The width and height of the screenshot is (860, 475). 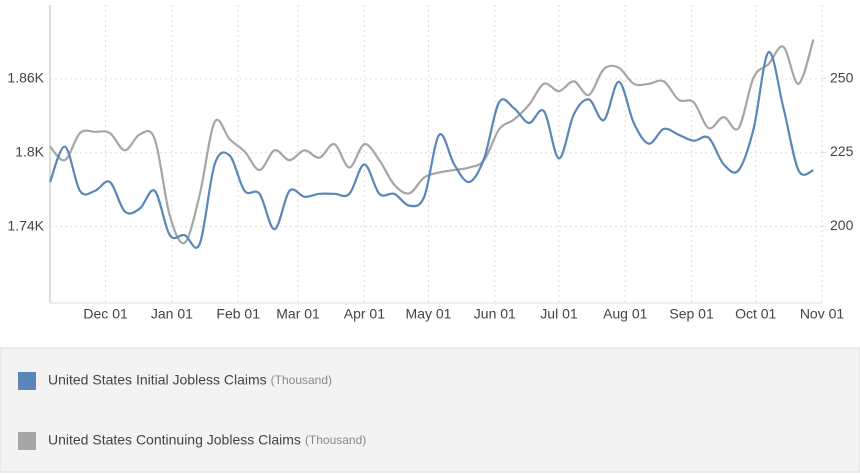 What do you see at coordinates (842, 77) in the screenshot?
I see `y2-tick-label: 250` at bounding box center [842, 77].